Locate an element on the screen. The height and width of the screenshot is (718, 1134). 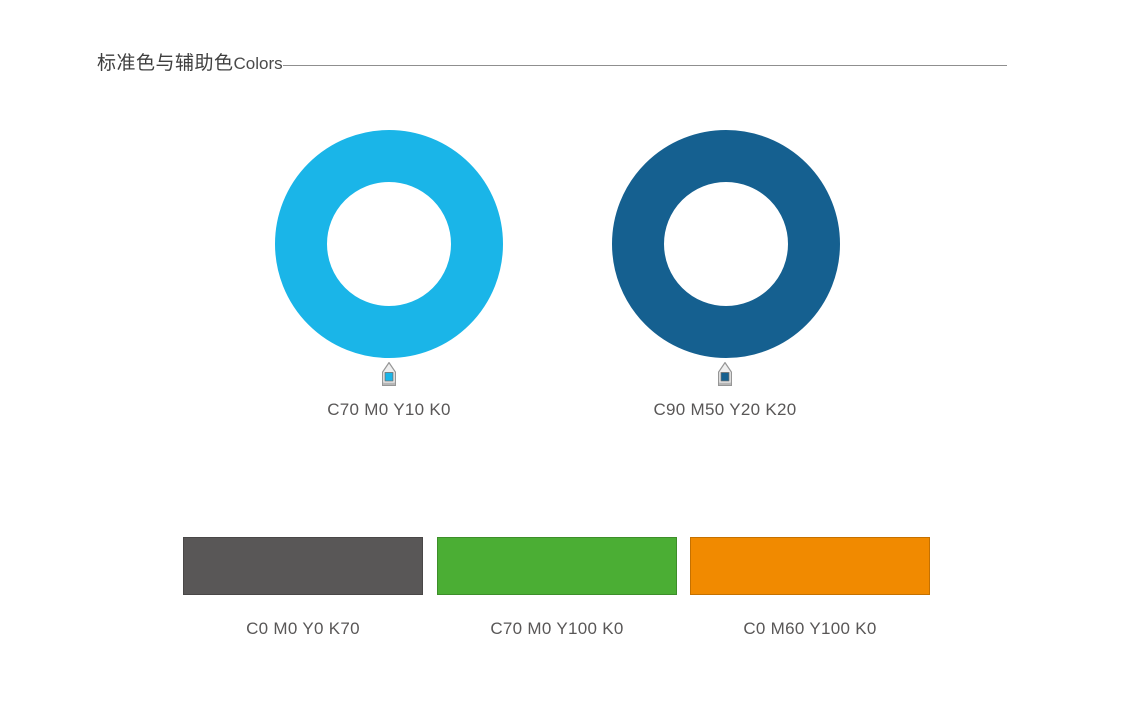
header-rule-line is located at coordinates (644, 65).